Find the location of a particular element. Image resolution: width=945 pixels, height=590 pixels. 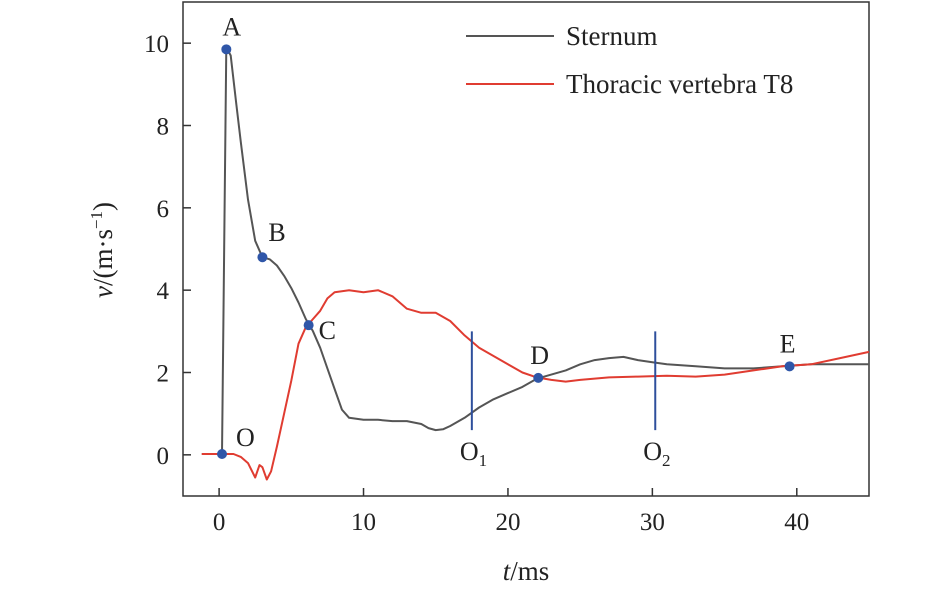

point-label: A is located at coordinates (231, 26).